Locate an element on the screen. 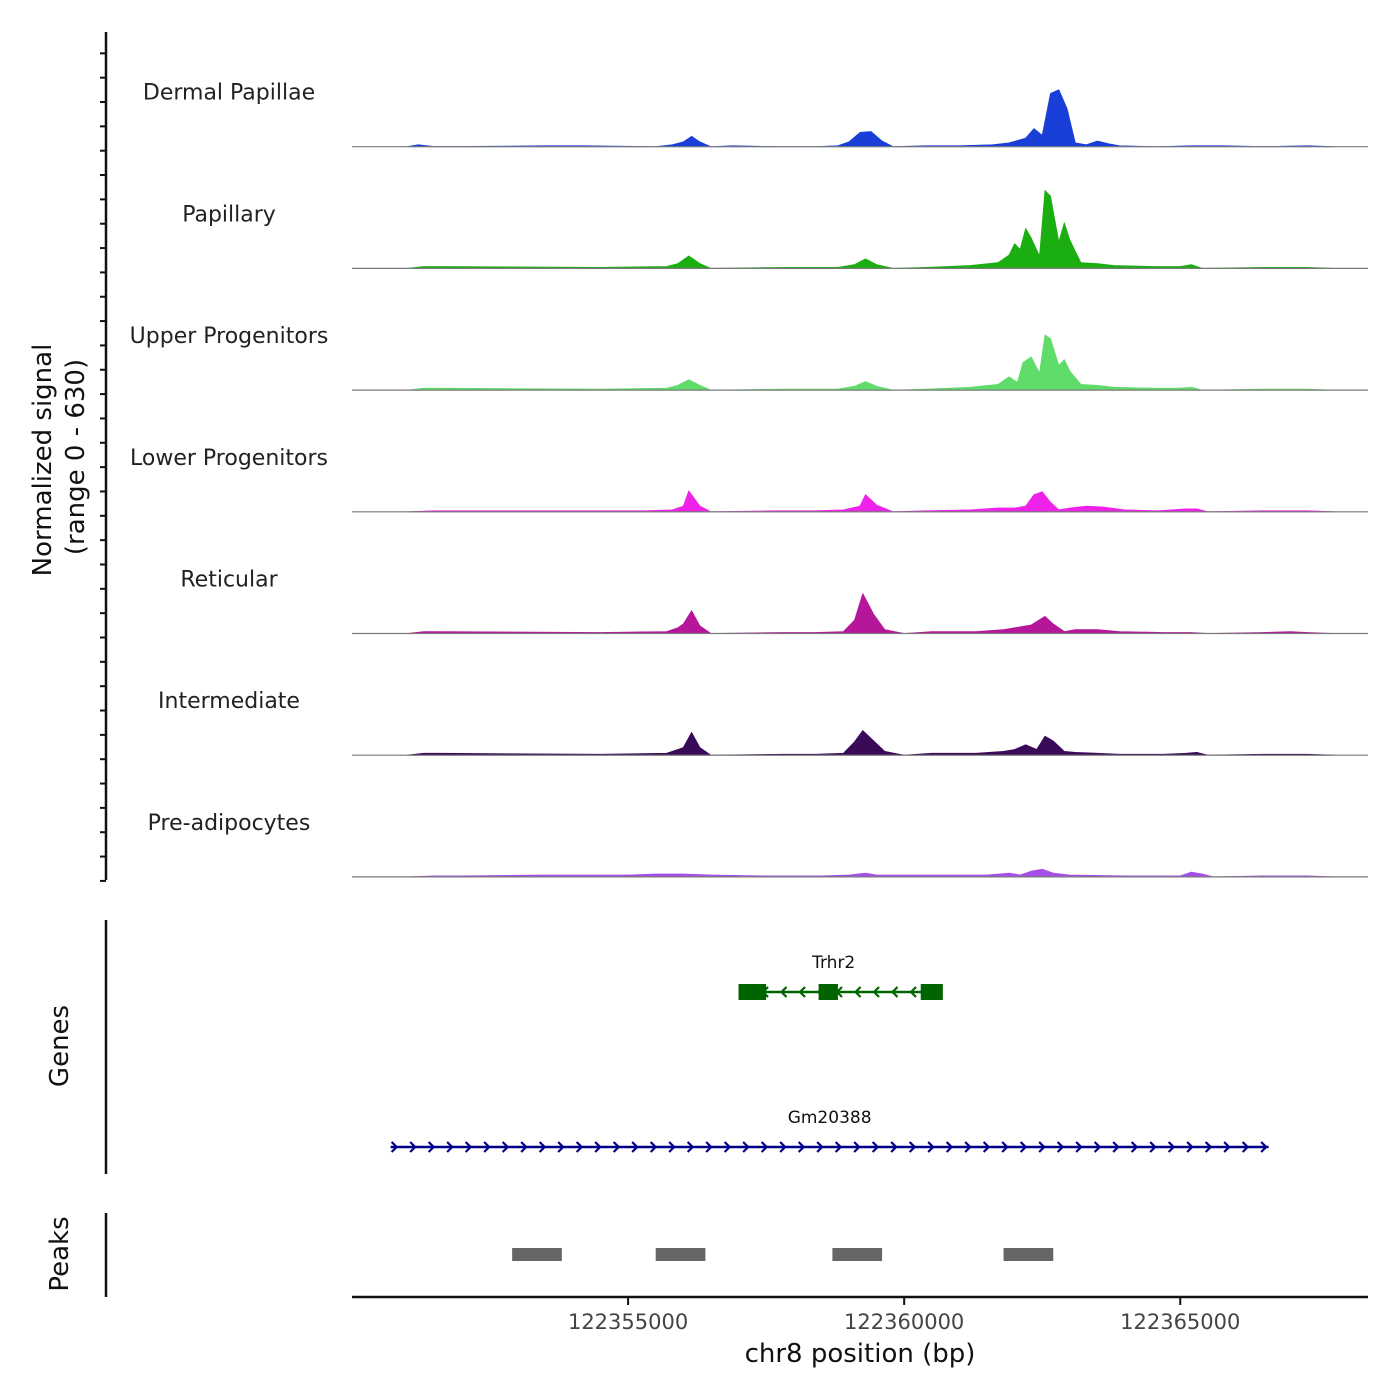 The height and width of the screenshot is (1400, 1400). track-upper-progenitors: Upper Progenitors is located at coordinates (749, 357).